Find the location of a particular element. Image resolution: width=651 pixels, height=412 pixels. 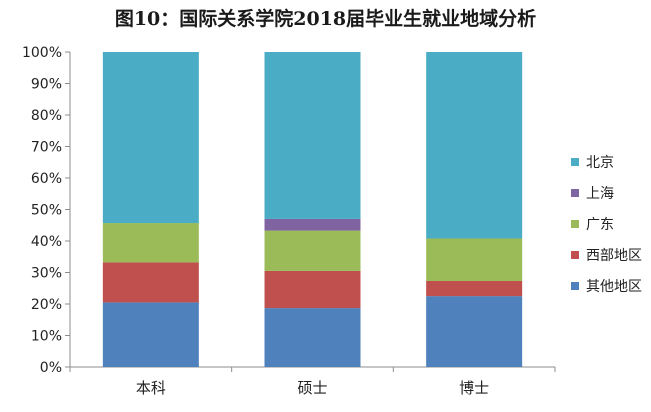

x-axis-labels: 本科 硕士 博士 is located at coordinates (312, 388).